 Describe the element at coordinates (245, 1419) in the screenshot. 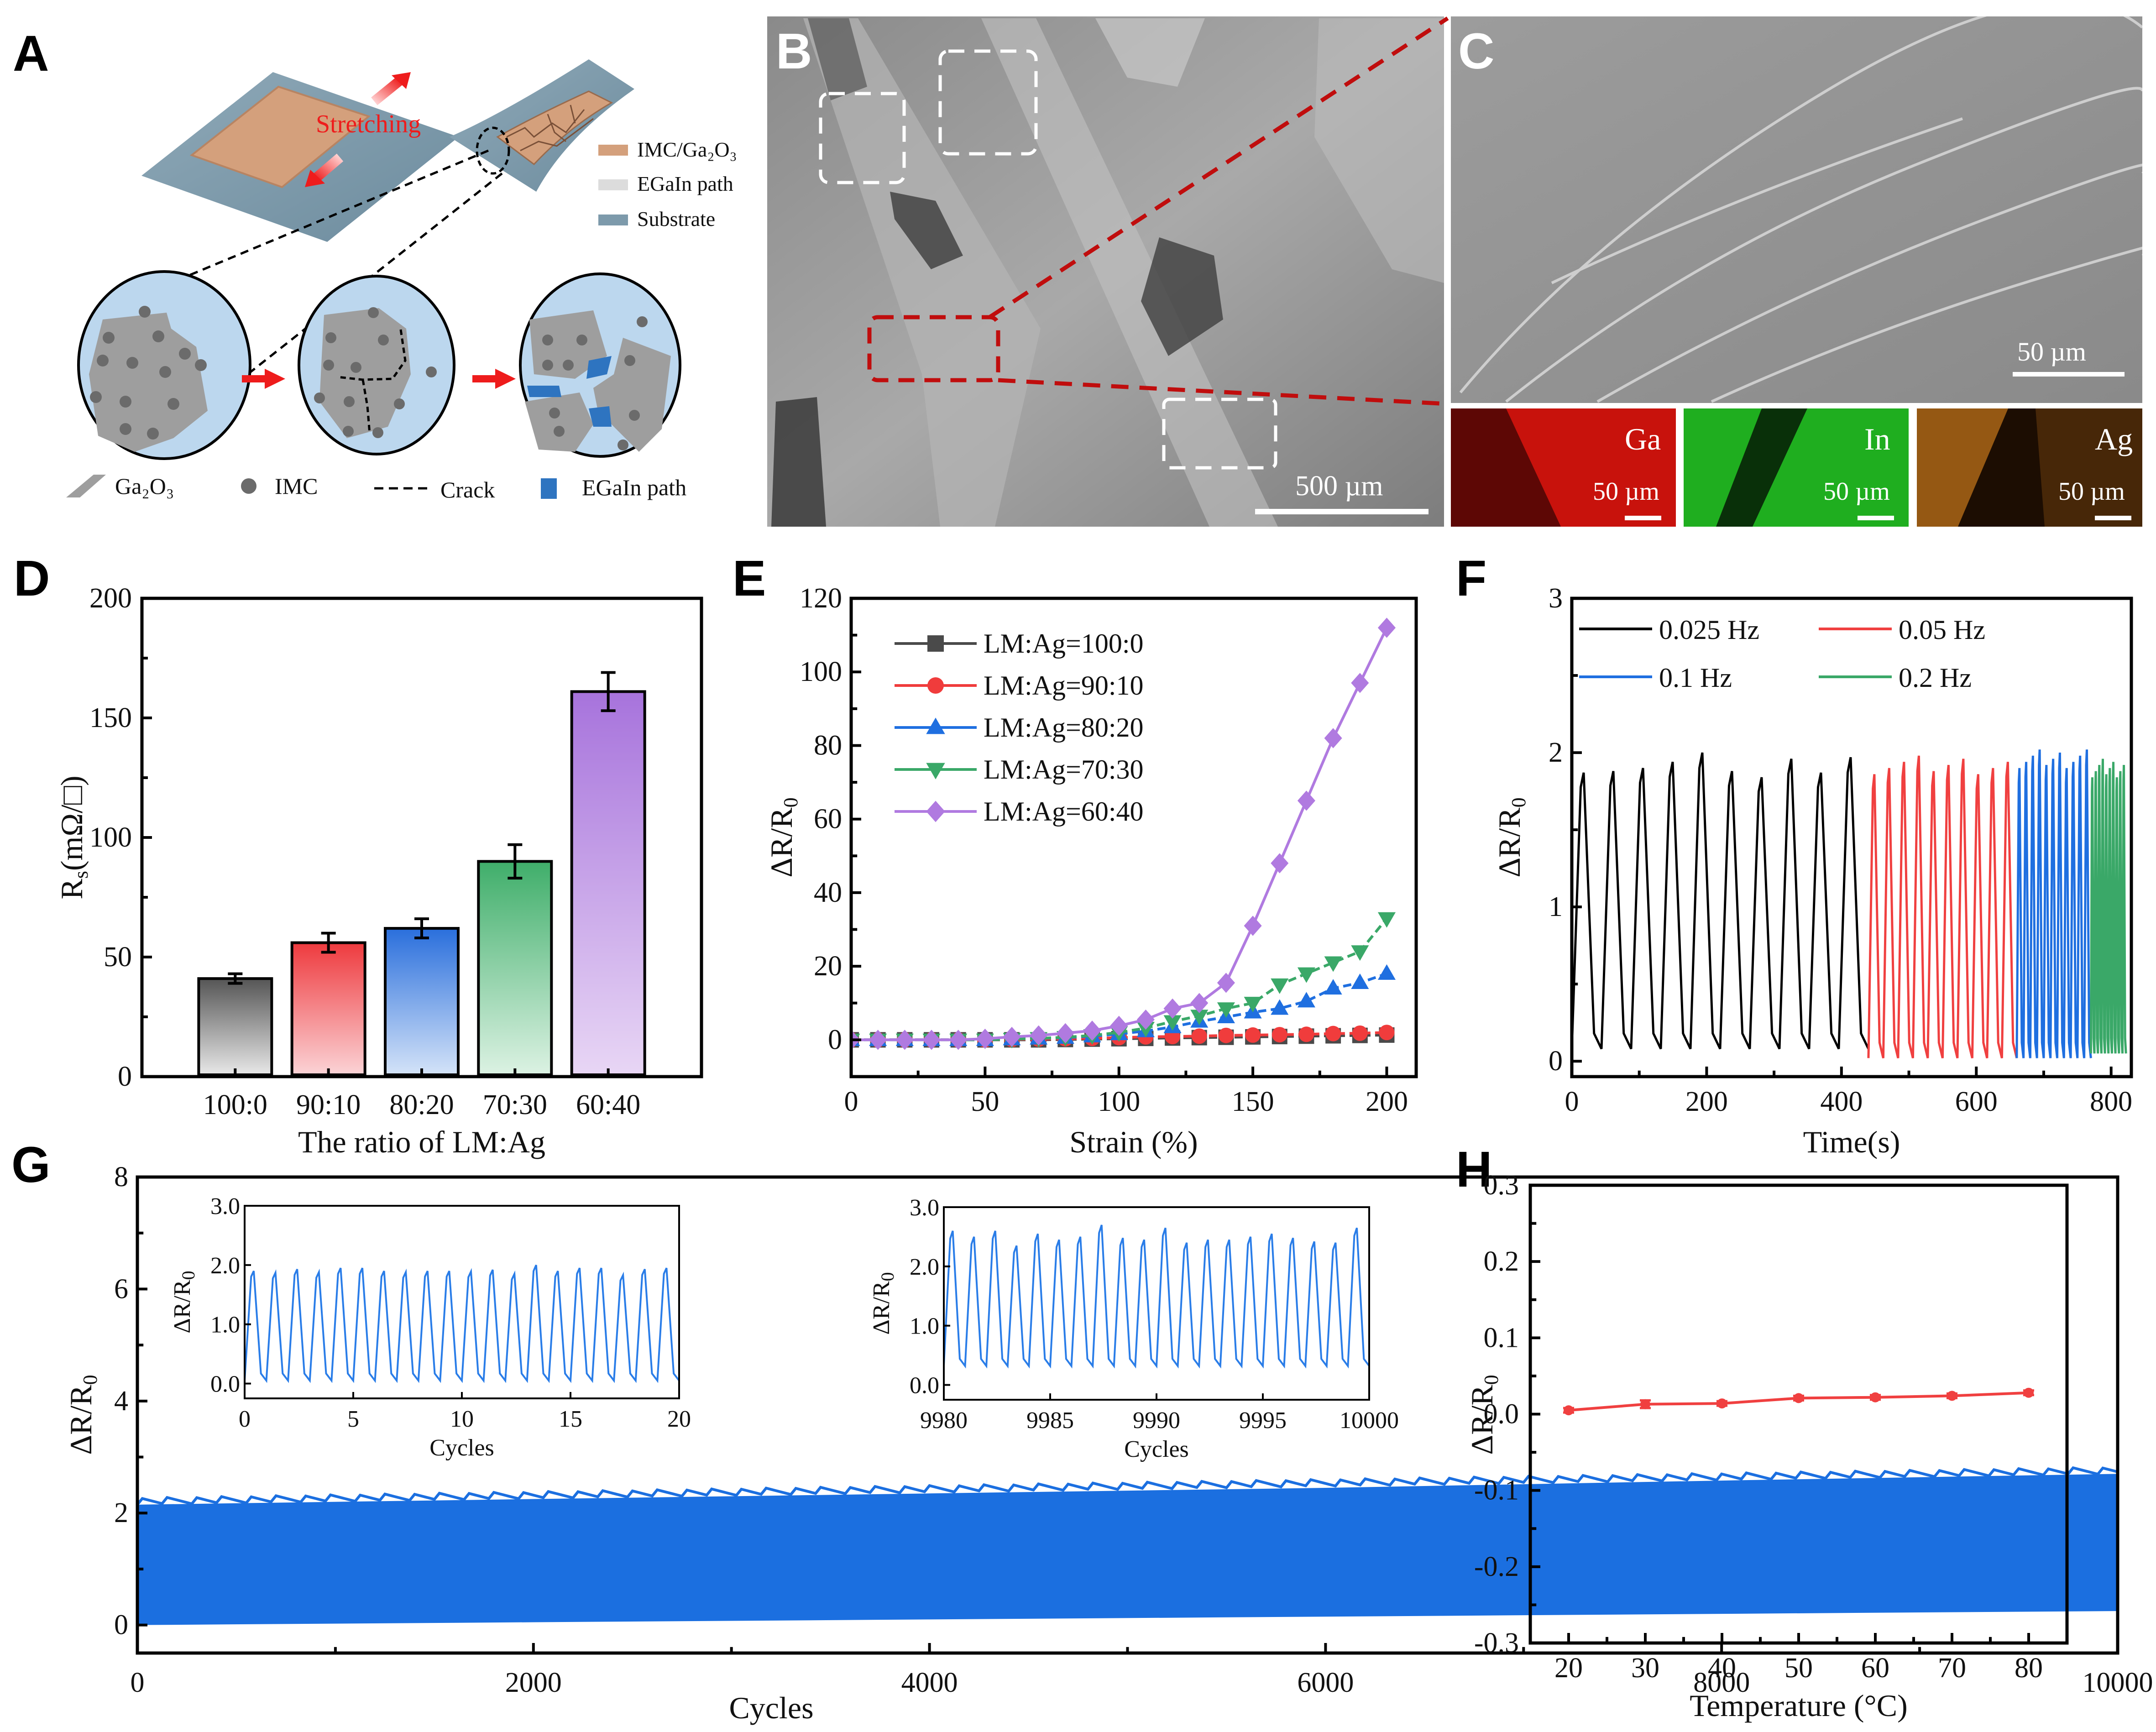

I see `inset-x-tick-label: 0` at that location.